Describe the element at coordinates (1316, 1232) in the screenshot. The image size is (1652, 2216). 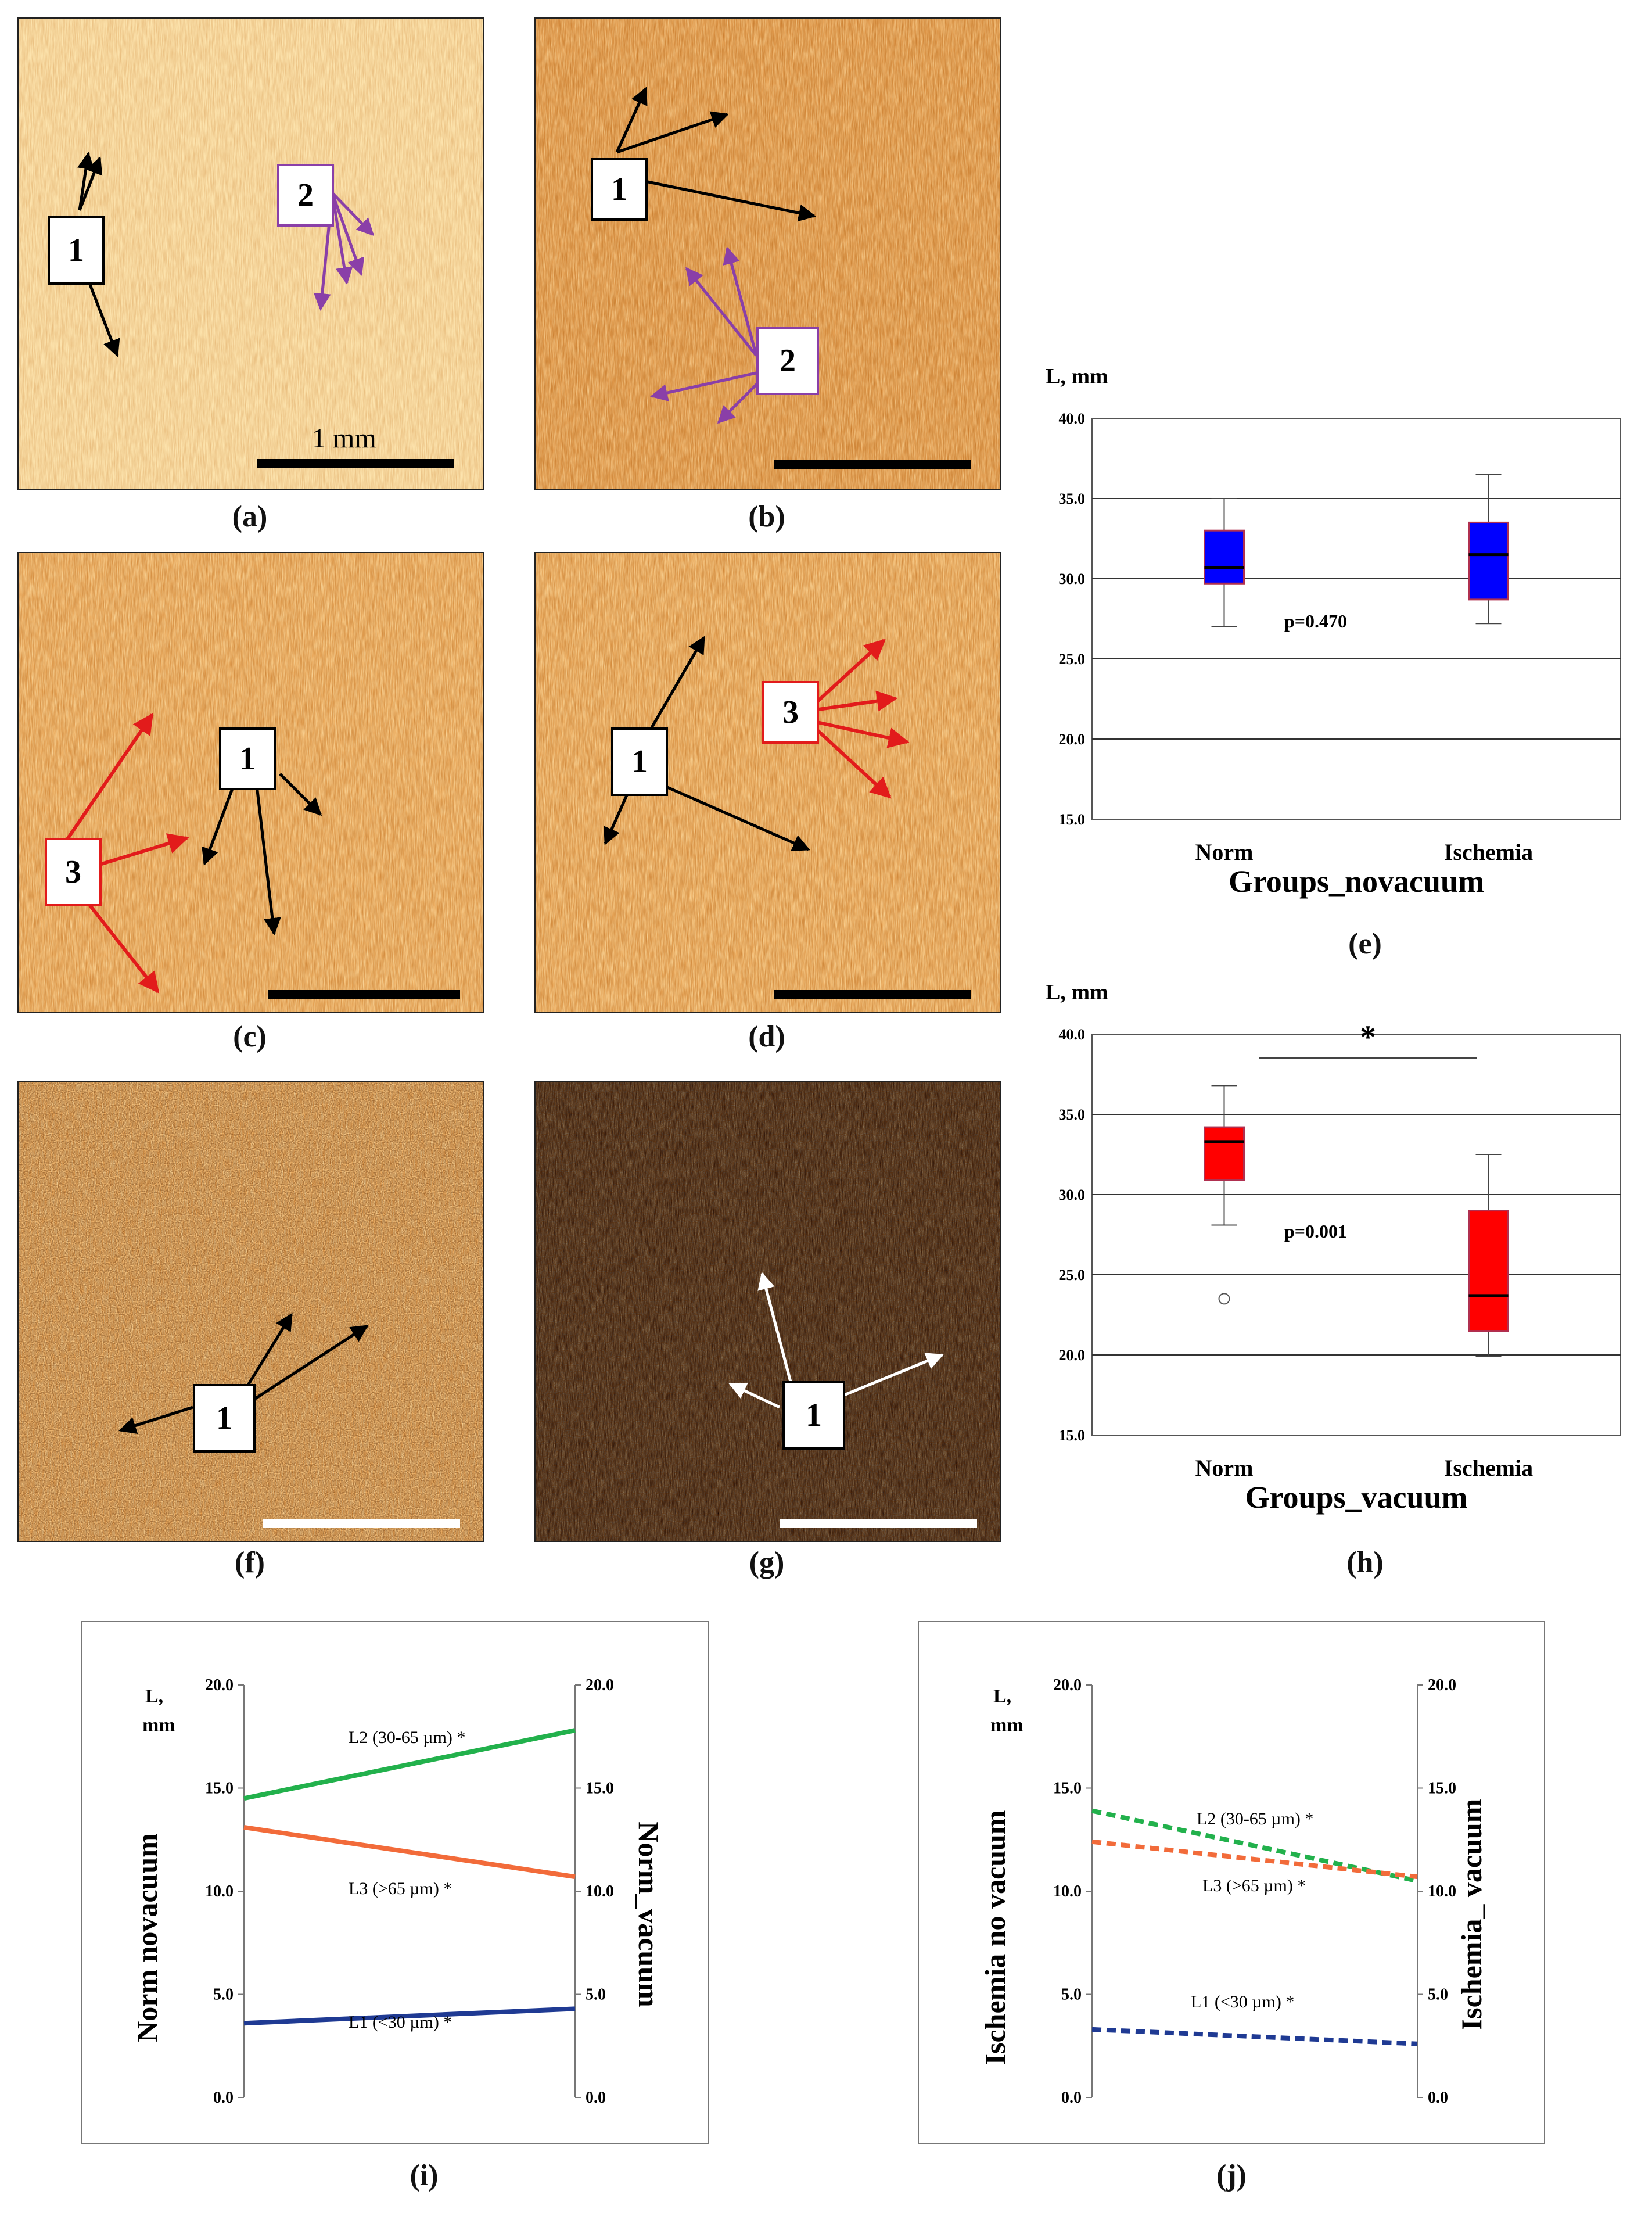
I see `p-value-annotation: p=0.001` at that location.